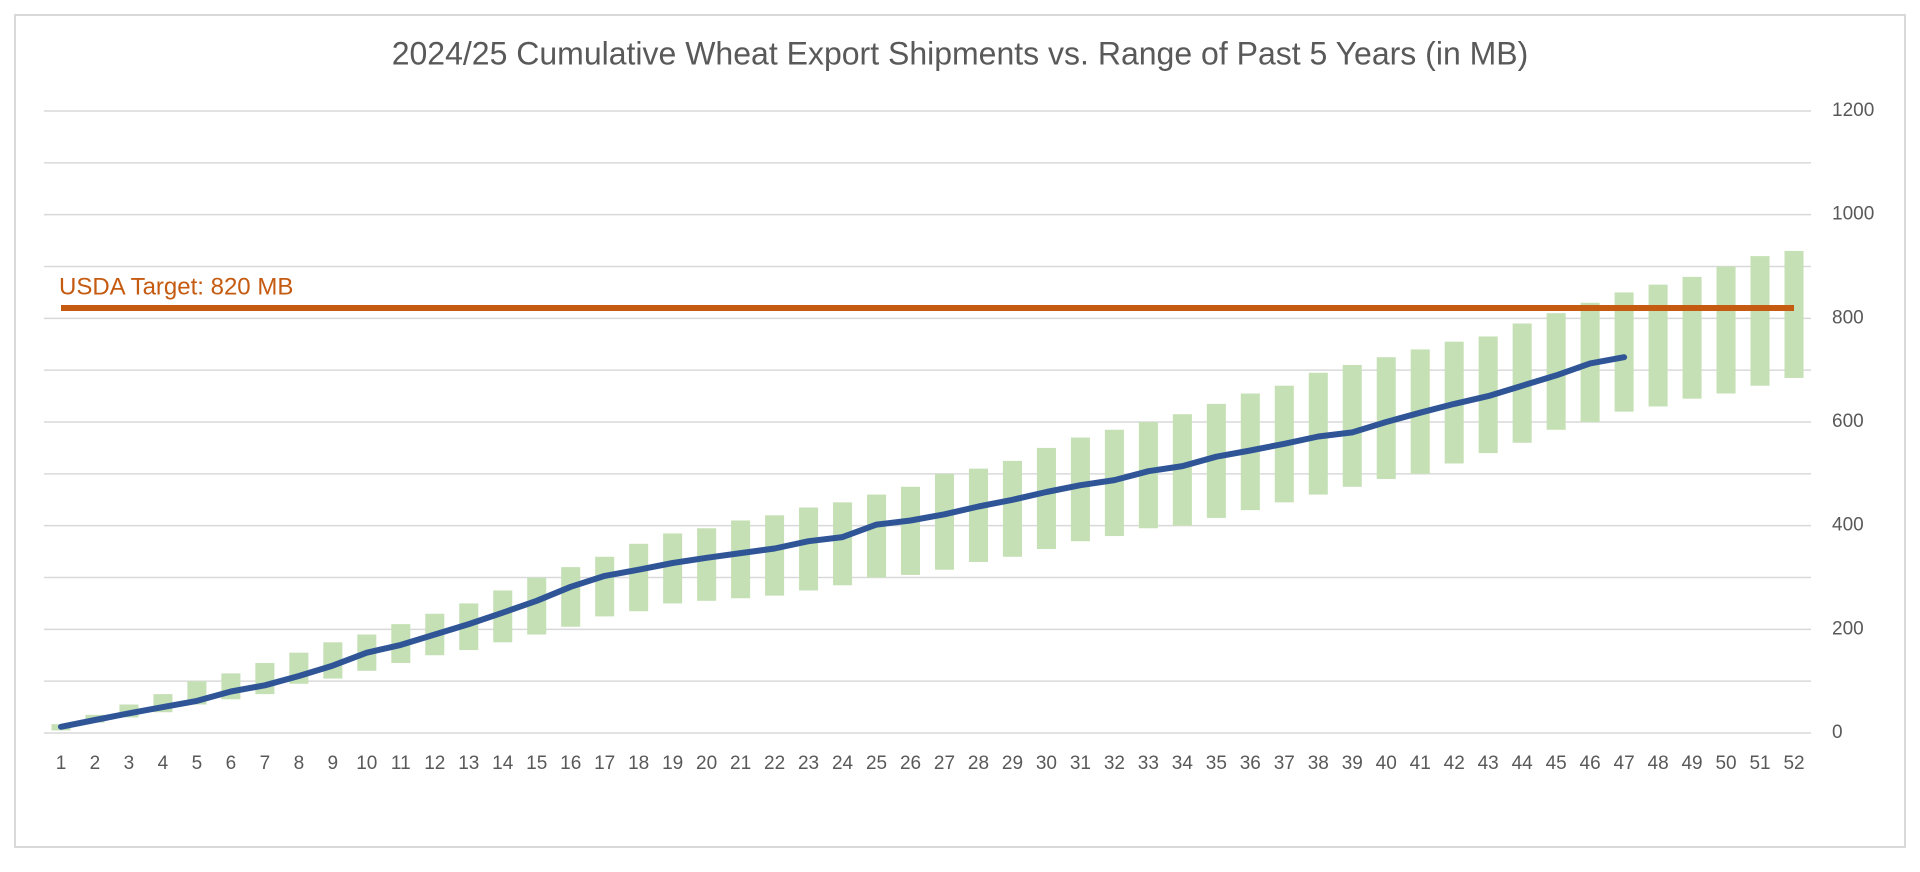  What do you see at coordinates (1837, 732) in the screenshot?
I see `y-tick-label: 0` at bounding box center [1837, 732].